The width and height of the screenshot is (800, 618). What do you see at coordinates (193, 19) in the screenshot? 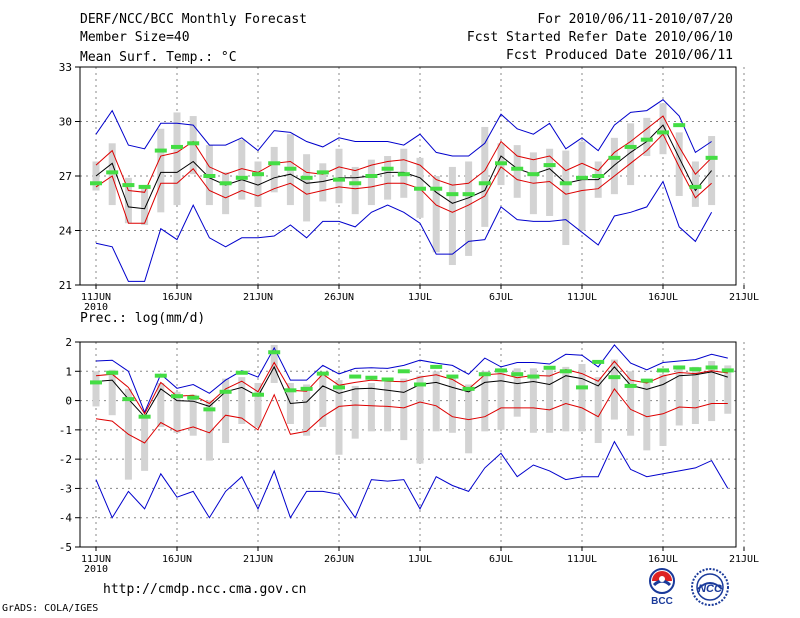
I see `chart-title: DERF/NCC/BCC Monthly Forecast` at bounding box center [193, 19].